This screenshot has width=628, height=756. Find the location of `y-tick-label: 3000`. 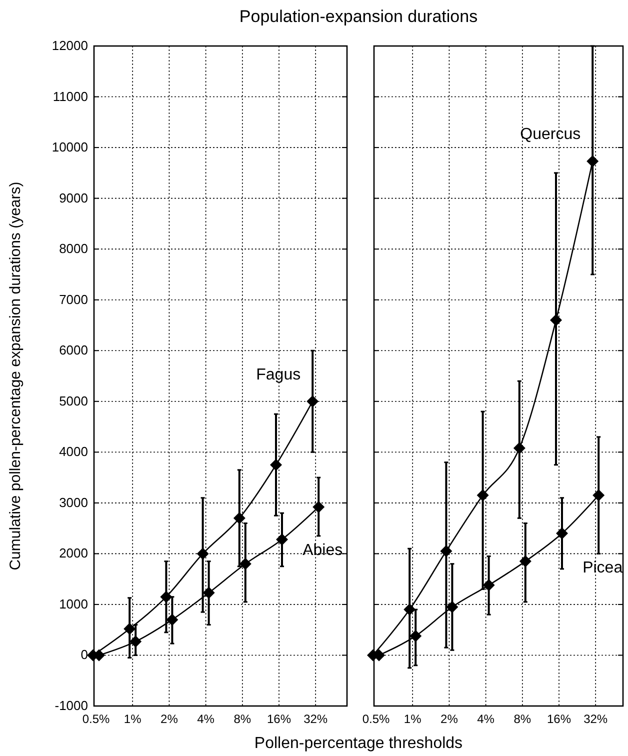

y-tick-label: 3000 is located at coordinates (73, 502).